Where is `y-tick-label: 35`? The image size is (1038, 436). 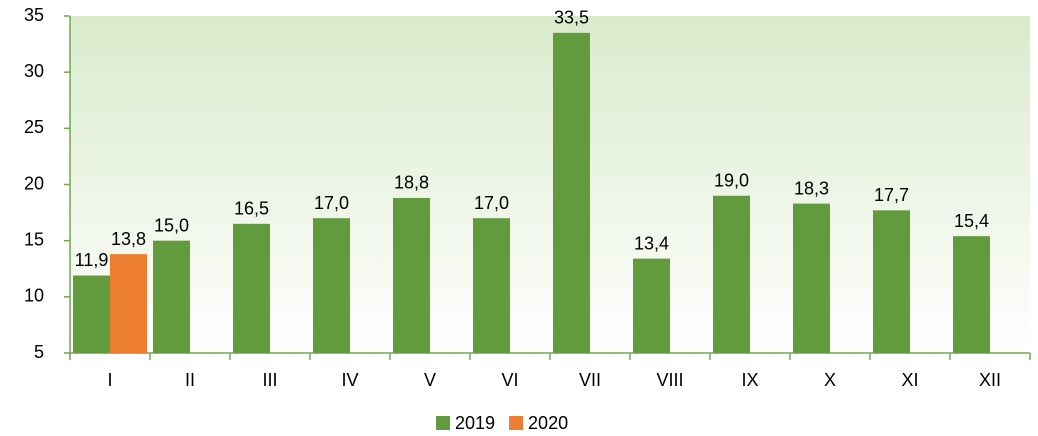
y-tick-label: 35 is located at coordinates (34, 15).